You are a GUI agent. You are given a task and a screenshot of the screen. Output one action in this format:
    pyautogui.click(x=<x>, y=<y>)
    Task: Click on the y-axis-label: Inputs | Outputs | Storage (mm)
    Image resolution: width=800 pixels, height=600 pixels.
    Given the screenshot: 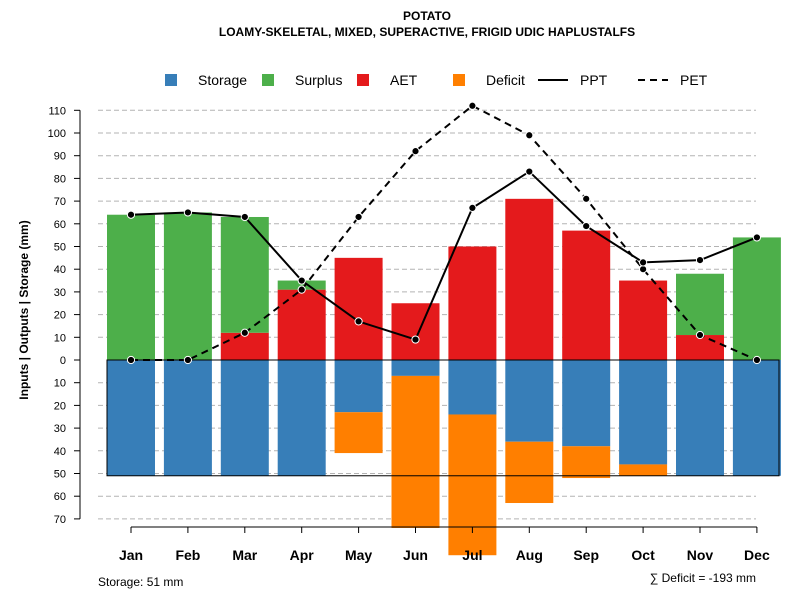 What is the action you would take?
    pyautogui.click(x=24, y=309)
    